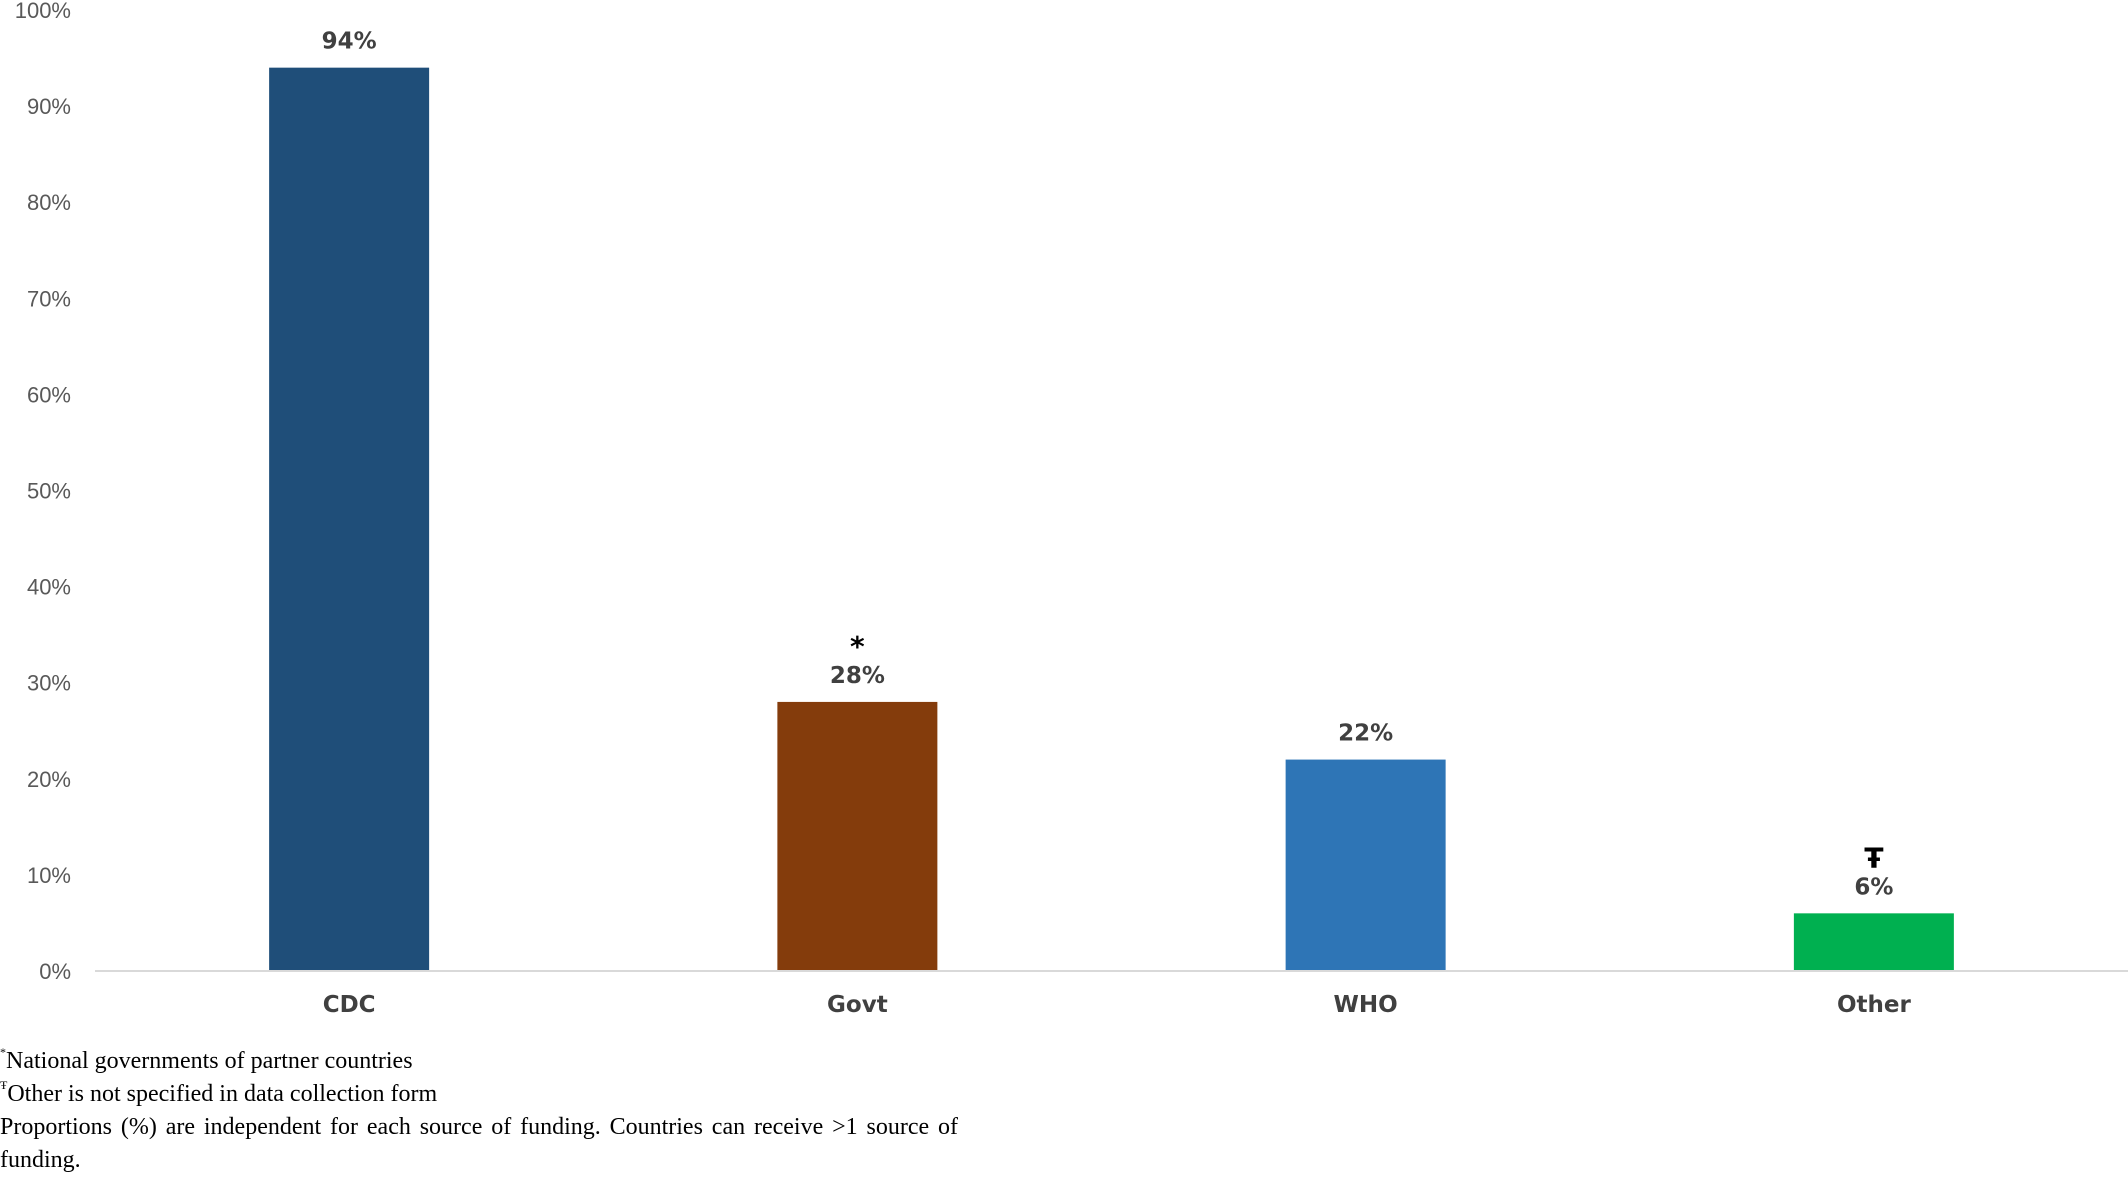 The width and height of the screenshot is (2128, 1177). Describe the element at coordinates (349, 42) in the screenshot. I see `data-label-cdc: 94%` at that location.